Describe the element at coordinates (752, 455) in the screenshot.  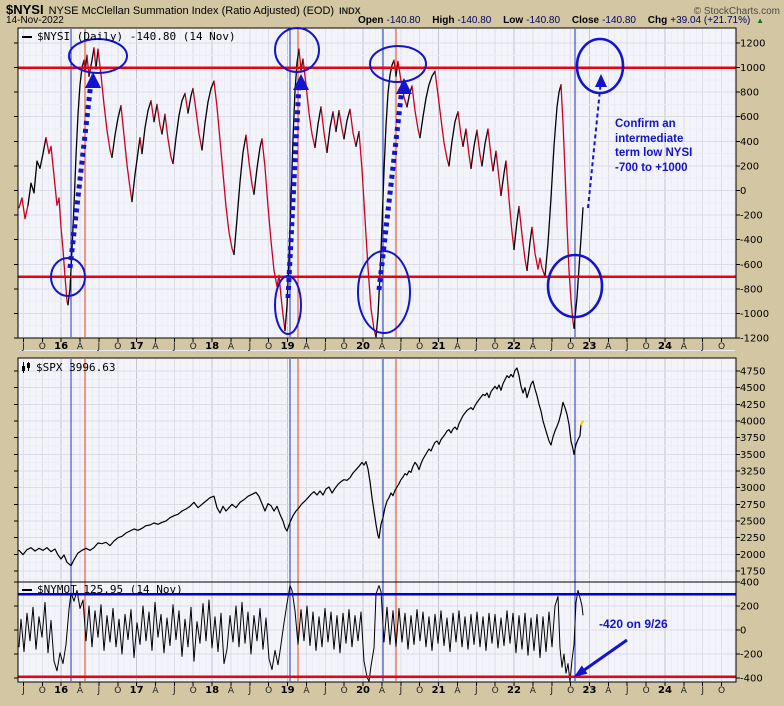
I see `y-axis-label: 3500` at that location.